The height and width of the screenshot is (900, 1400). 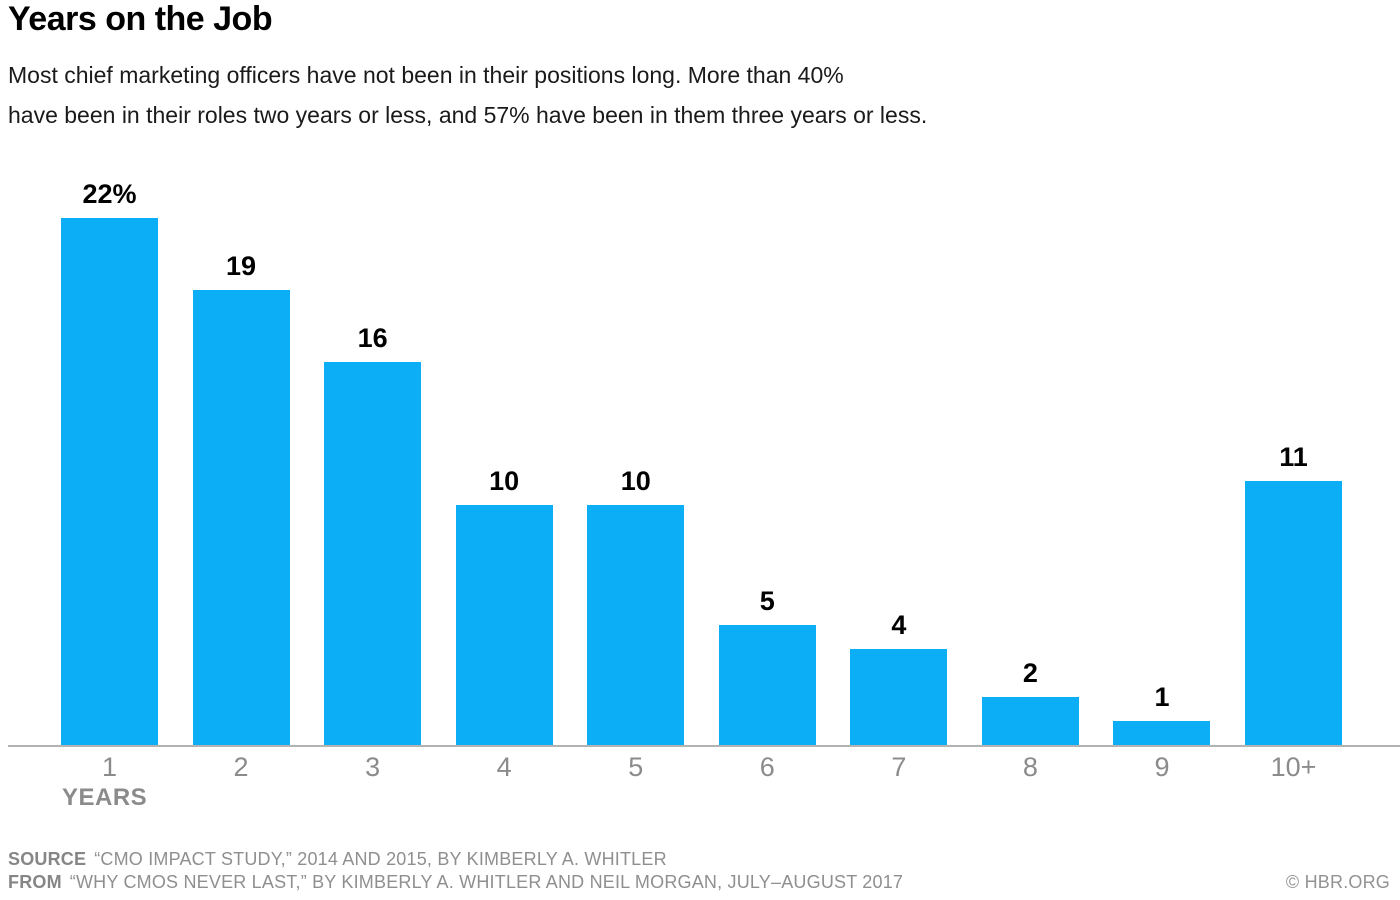 I want to click on source-label: SOURCE, so click(x=47, y=859).